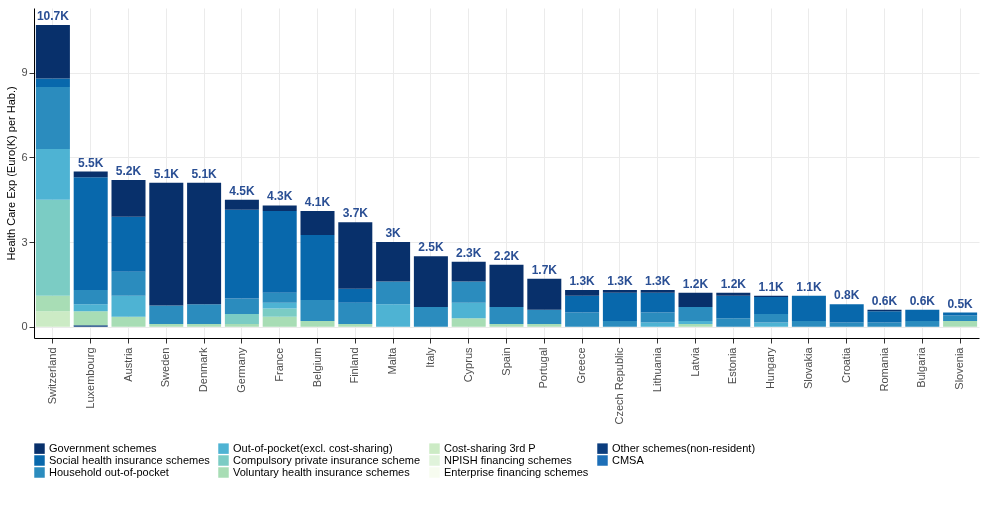 The height and width of the screenshot is (506, 1001). Describe the element at coordinates (278, 364) in the screenshot. I see `x-tick-label: France` at that location.